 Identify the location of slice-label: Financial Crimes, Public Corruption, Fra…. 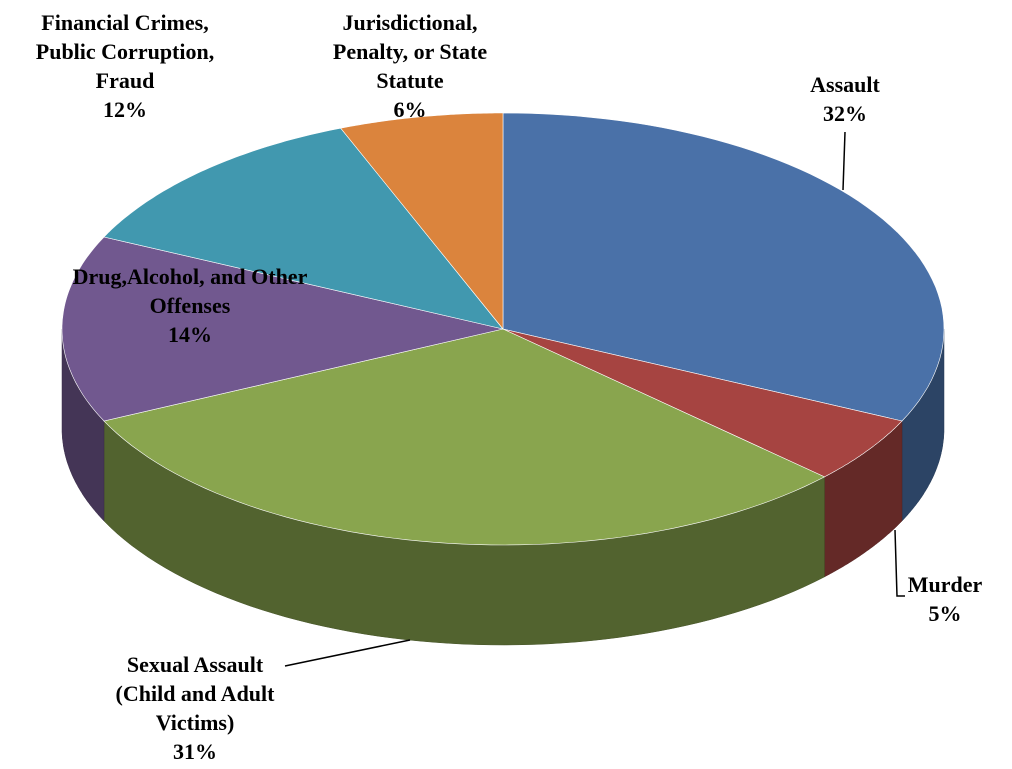
(125, 66).